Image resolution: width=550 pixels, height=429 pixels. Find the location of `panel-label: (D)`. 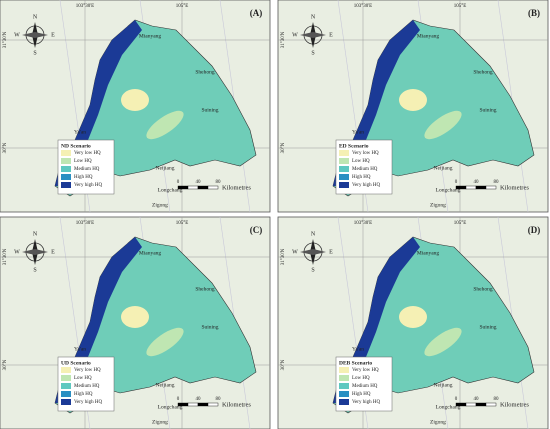

panel-label: (D) is located at coordinates (534, 230).